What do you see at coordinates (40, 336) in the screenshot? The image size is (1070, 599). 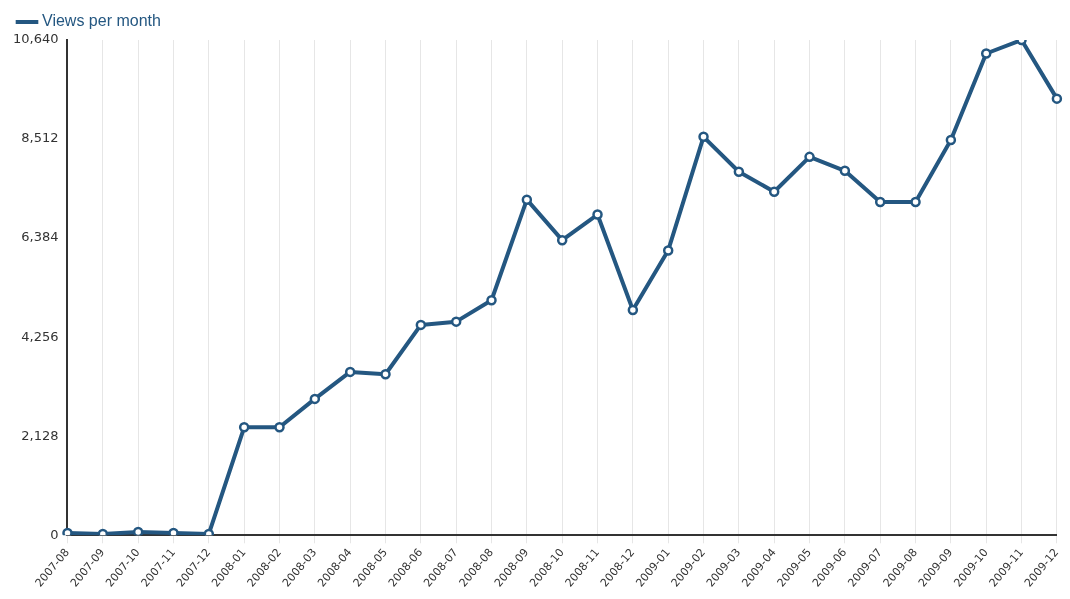 I see `y-tick-label: 4,256` at bounding box center [40, 336].